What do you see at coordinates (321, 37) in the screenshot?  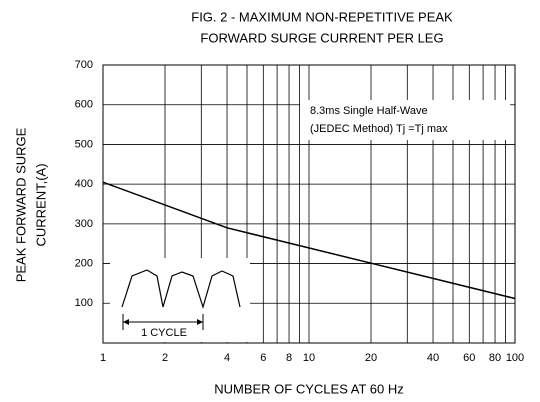 I see `chart-title: FORWARD SURGE CURRENT PER LEG` at bounding box center [321, 37].